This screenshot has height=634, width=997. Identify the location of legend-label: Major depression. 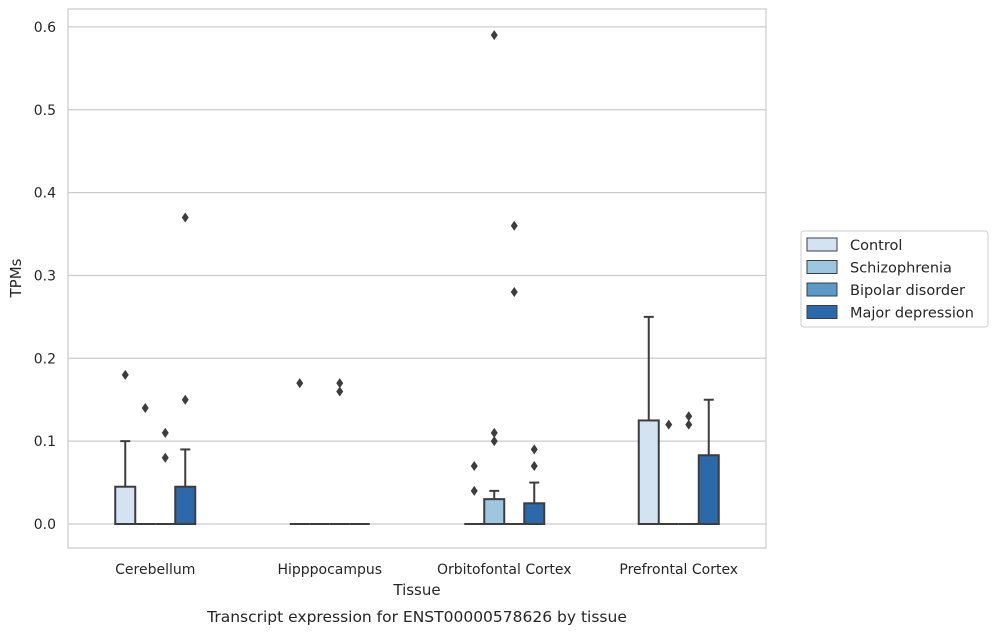
(912, 314).